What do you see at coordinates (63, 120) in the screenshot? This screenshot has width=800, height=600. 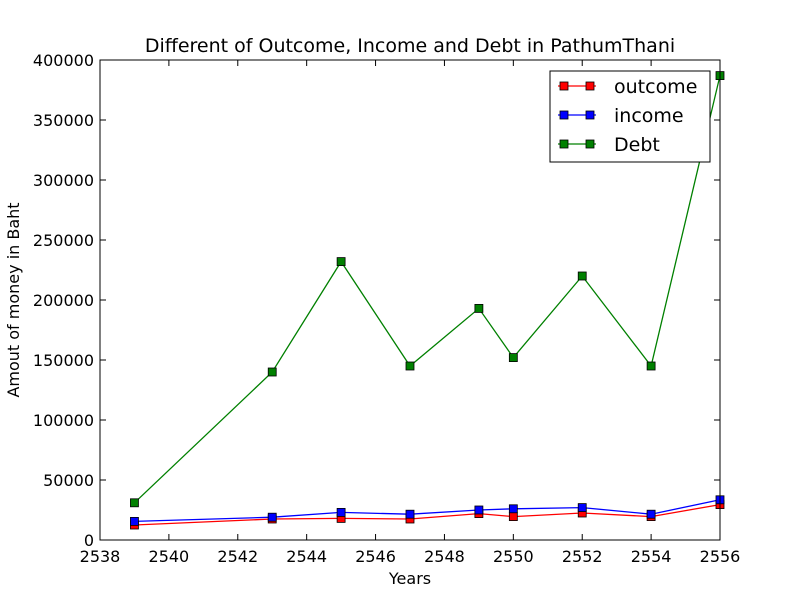 I see `y-tick-label: 350000` at bounding box center [63, 120].